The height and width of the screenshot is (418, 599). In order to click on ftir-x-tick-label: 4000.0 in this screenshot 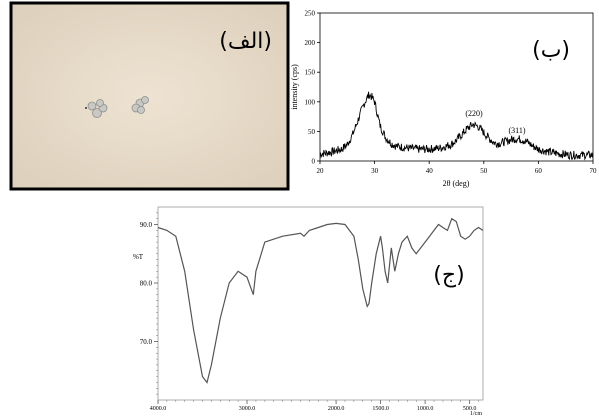, I will do `click(158, 409)`.